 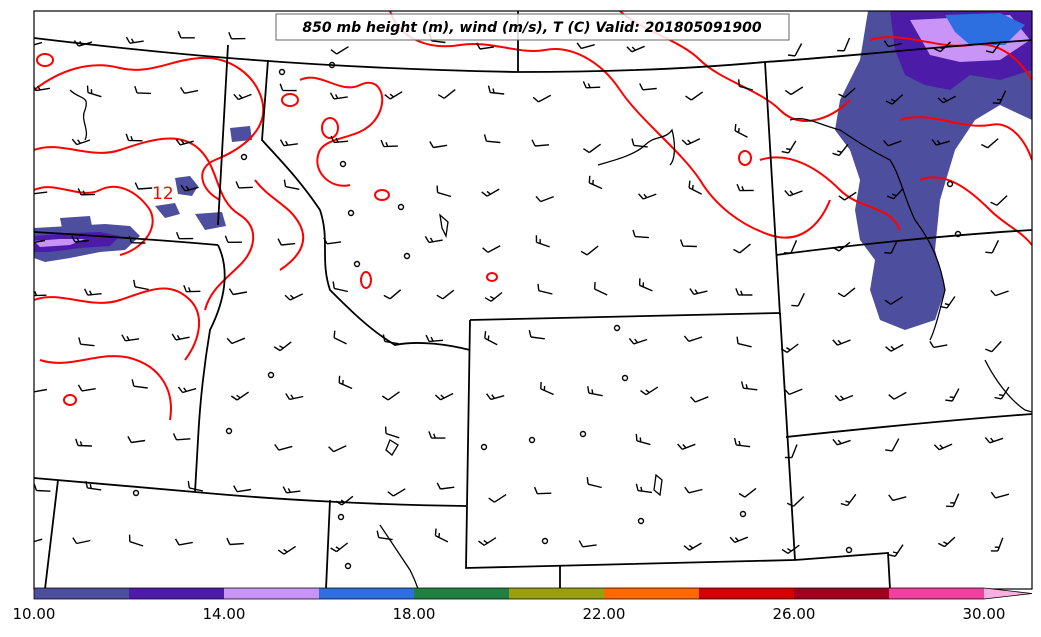 I want to click on colorbar-tick-label: 18.00, so click(x=414, y=614).